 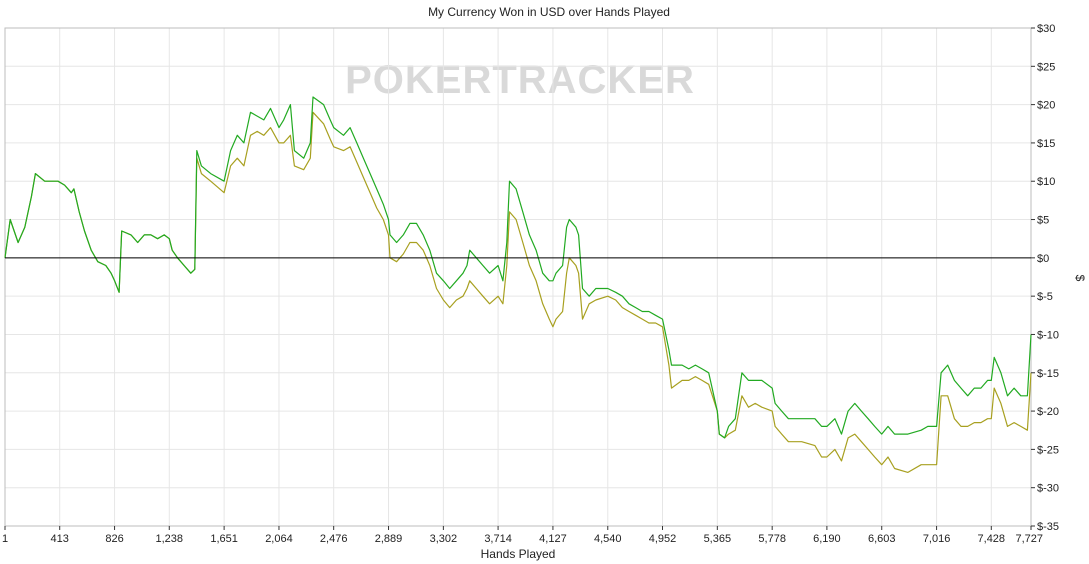 I want to click on y-axis-label: $, so click(x=1080, y=278).